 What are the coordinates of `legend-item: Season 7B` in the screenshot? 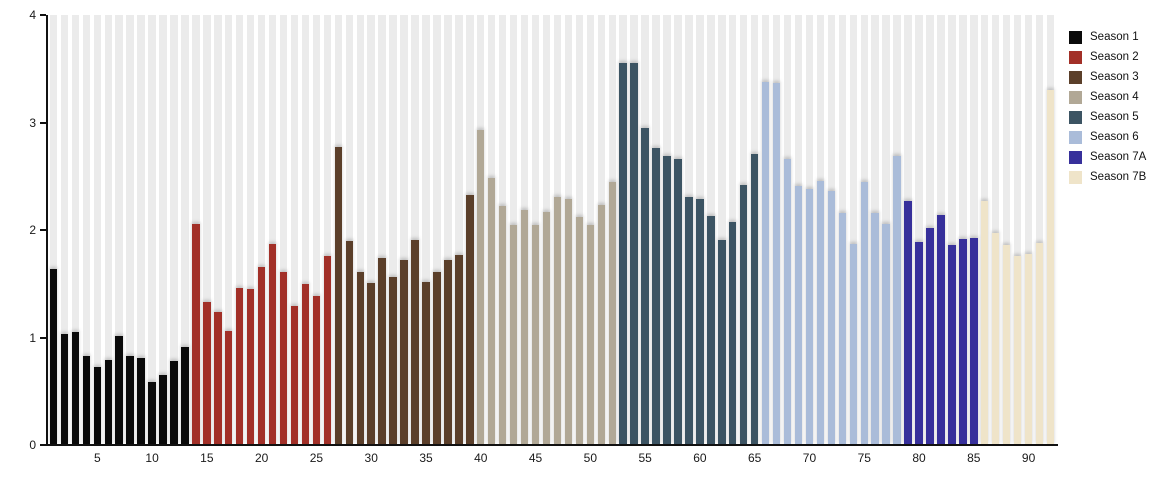 It's located at (1107, 177).